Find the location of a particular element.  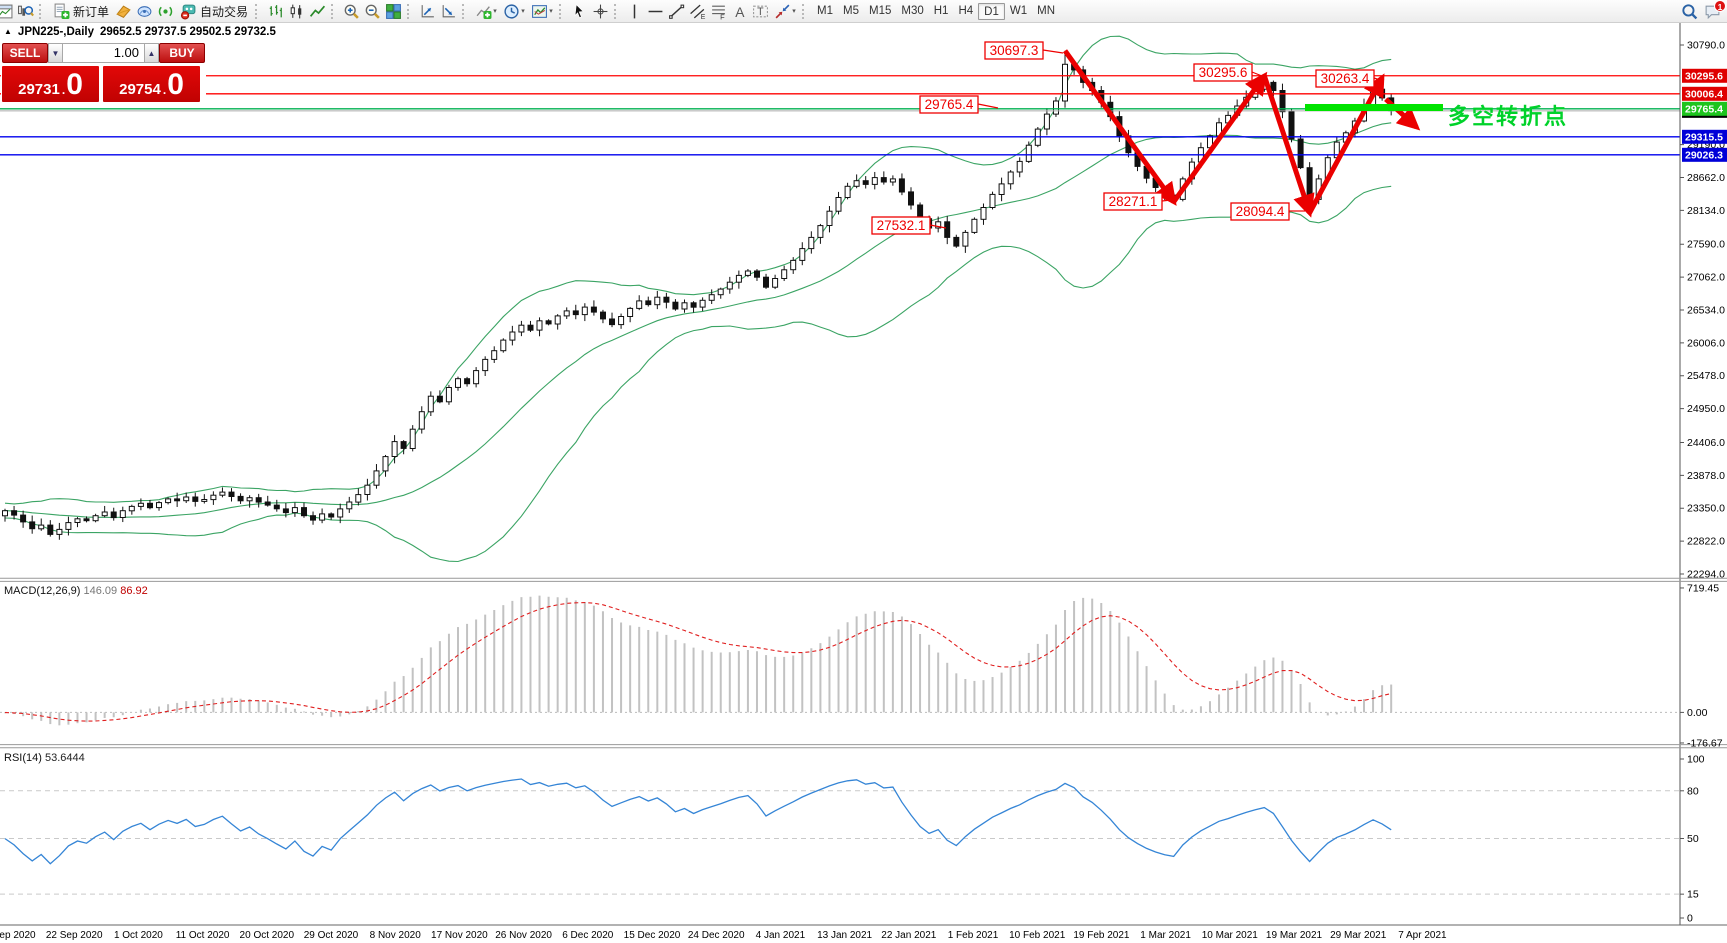

search-icon is located at coordinates (1689, 11).